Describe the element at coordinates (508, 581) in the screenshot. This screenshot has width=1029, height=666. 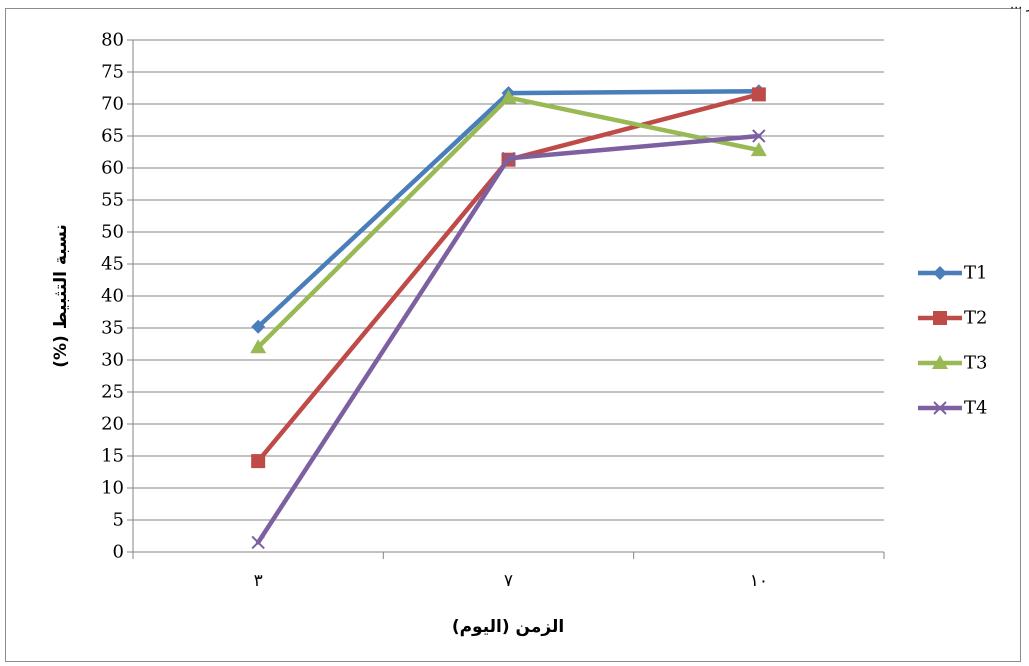
I see `x-tick-label: ٧` at that location.